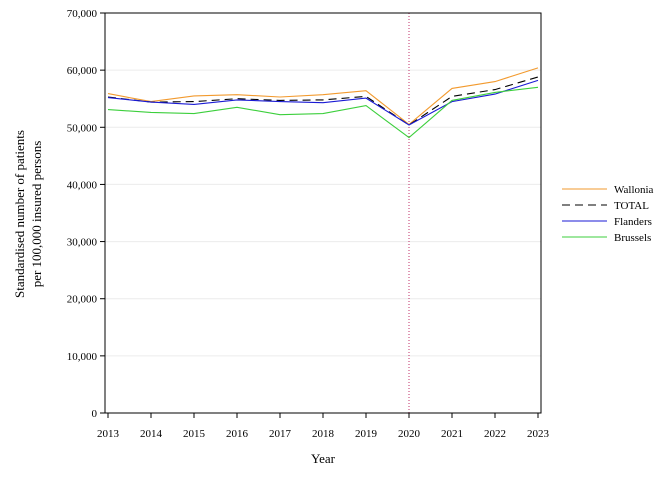 The width and height of the screenshot is (672, 480). I want to click on x-tick-label: 2022, so click(495, 434).